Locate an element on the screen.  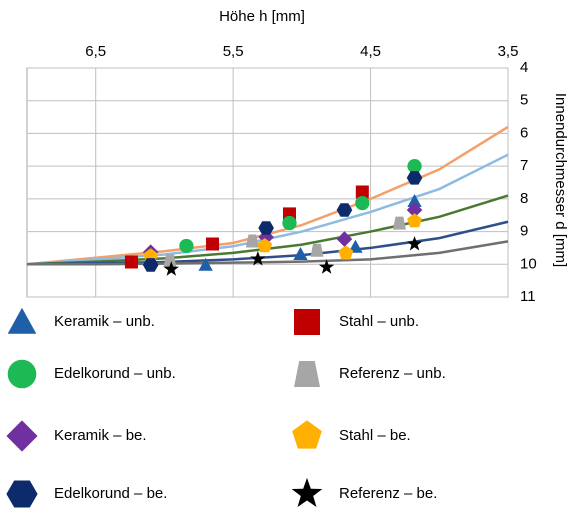
legend-label: Edelkorund – unb. is located at coordinates (115, 373).